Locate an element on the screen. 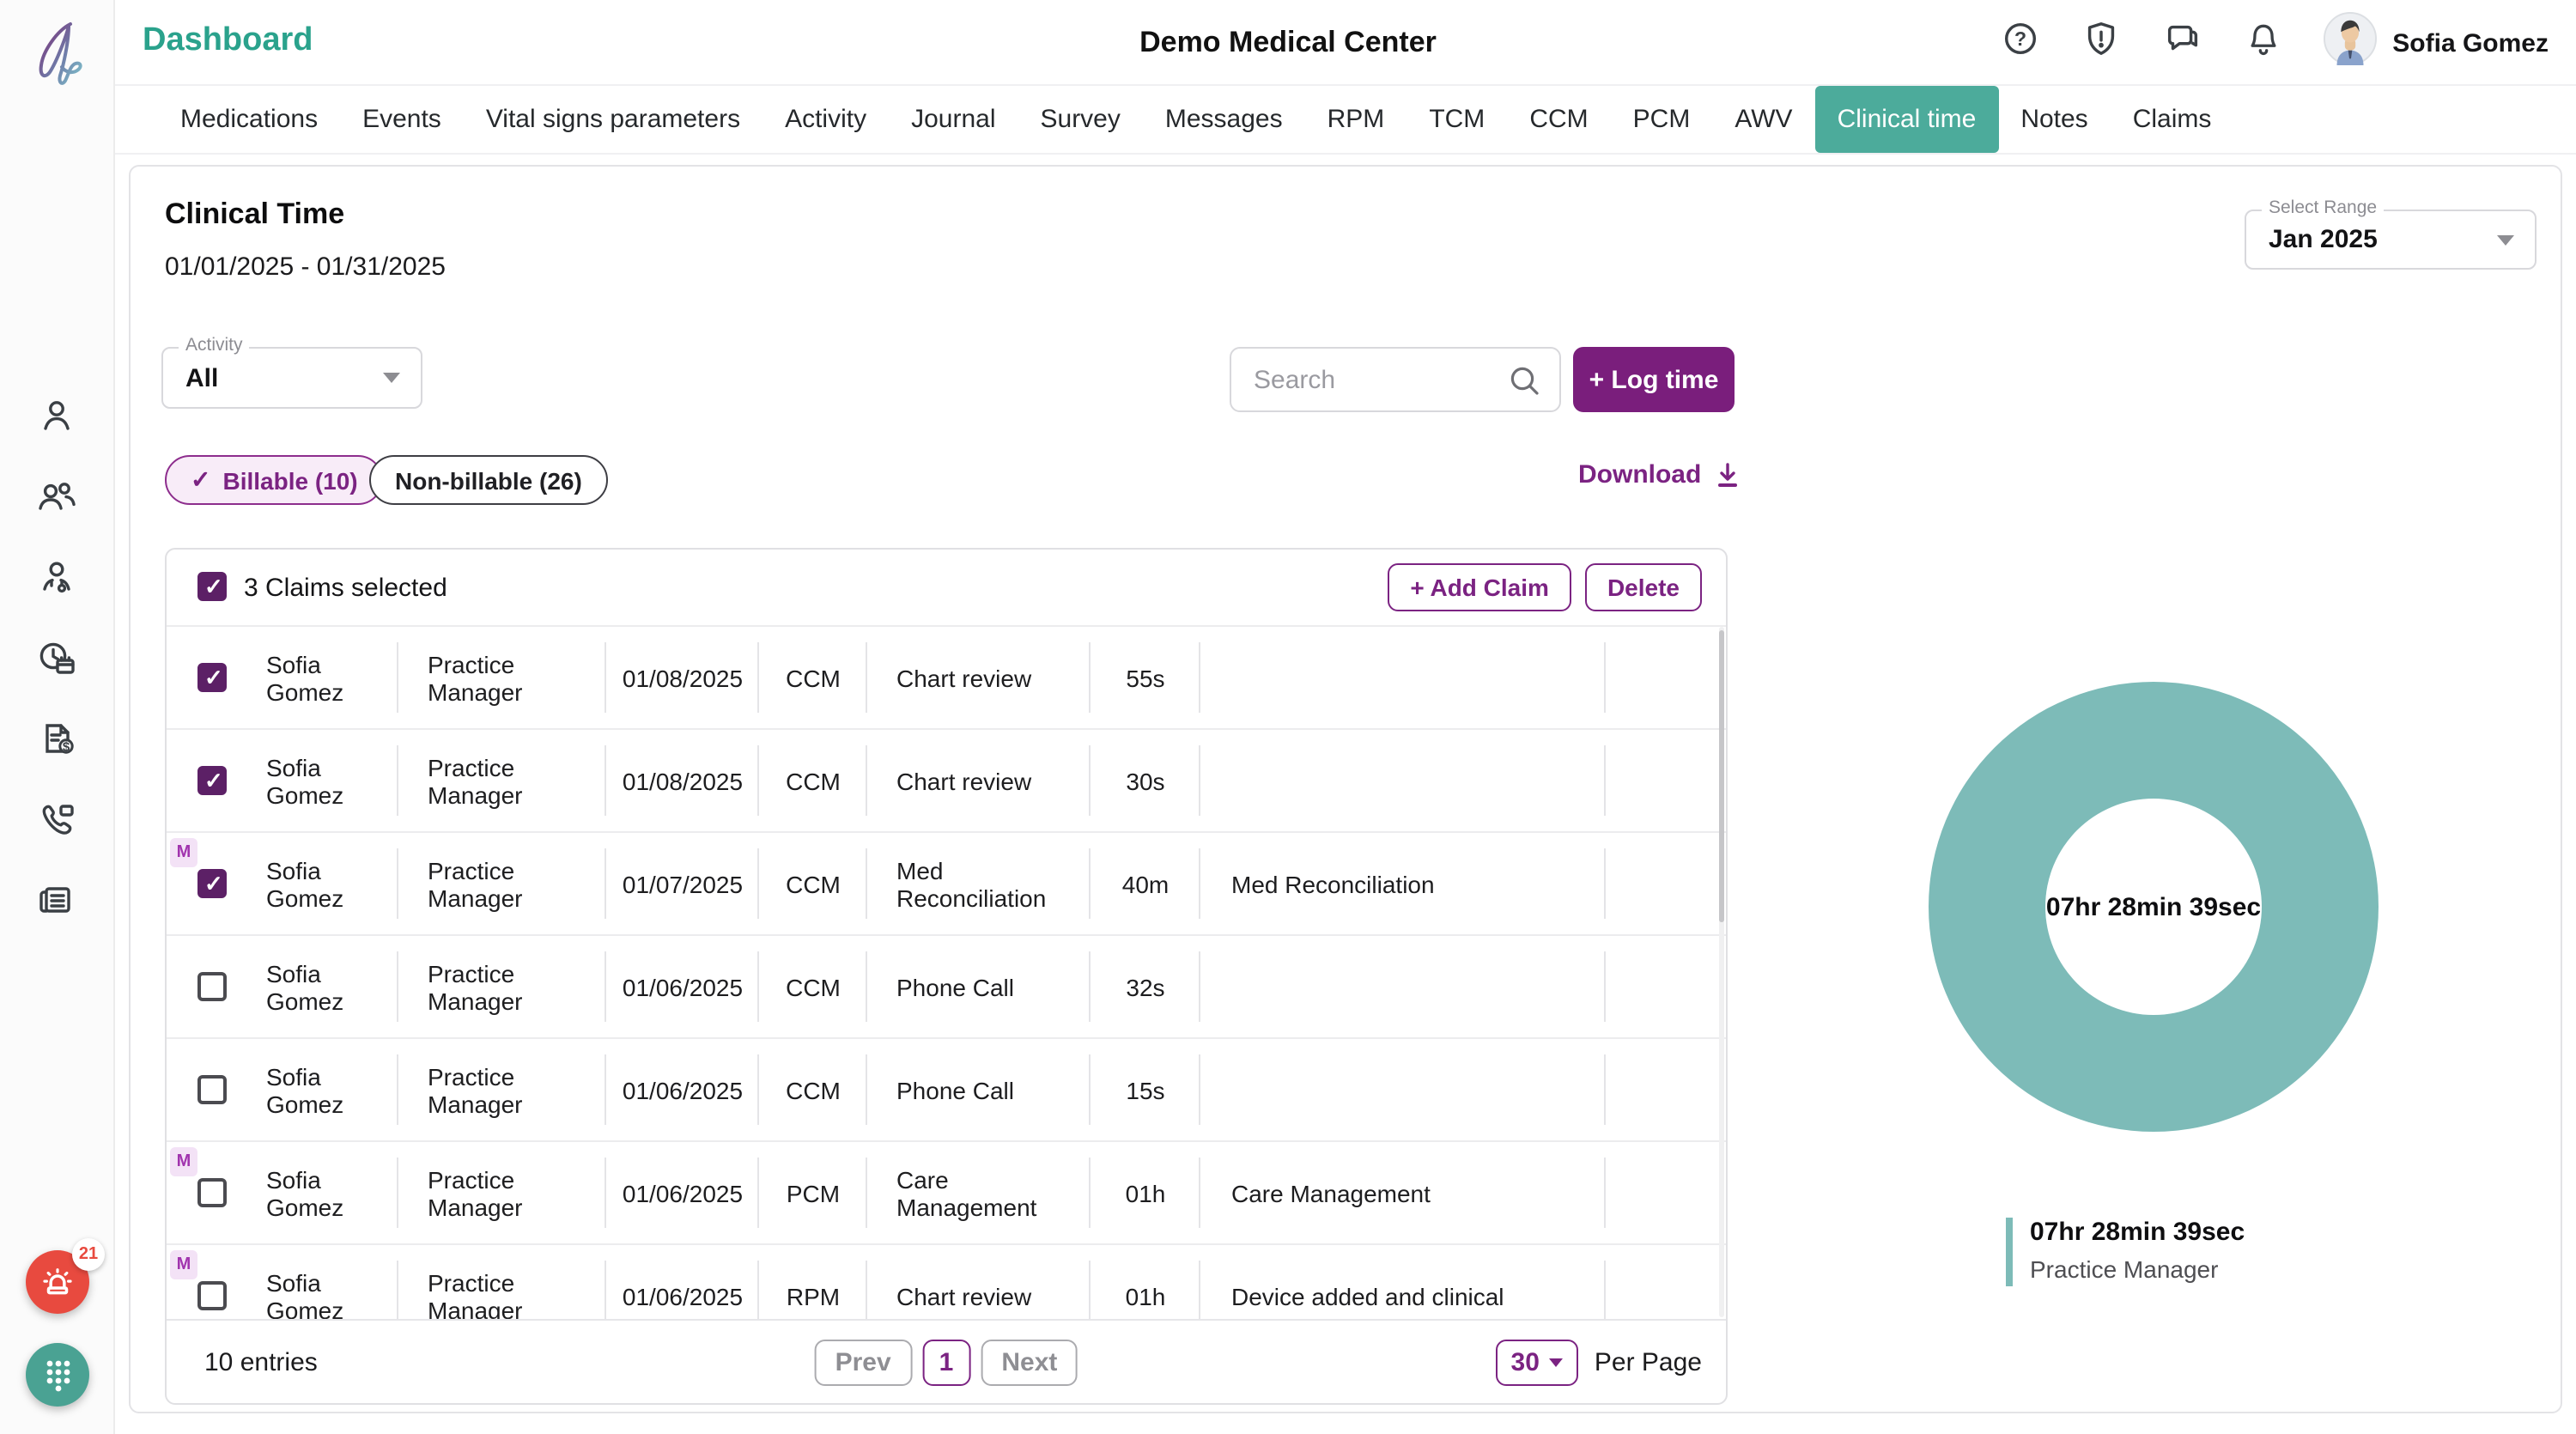 Image resolution: width=2576 pixels, height=1434 pixels. non-billable-chip-label: Non-billable (26) is located at coordinates (488, 480).